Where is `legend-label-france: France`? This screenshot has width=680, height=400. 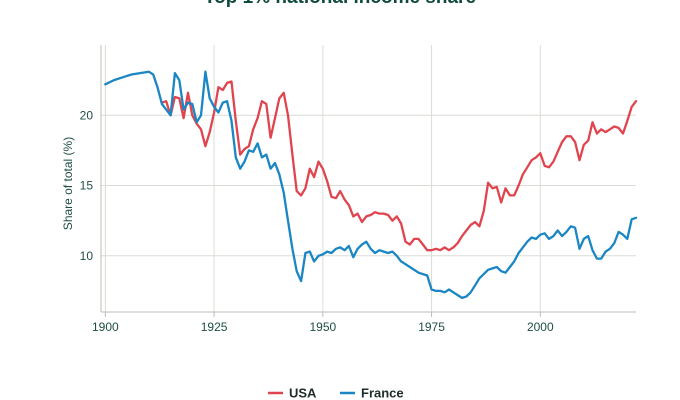 legend-label-france: France is located at coordinates (382, 393).